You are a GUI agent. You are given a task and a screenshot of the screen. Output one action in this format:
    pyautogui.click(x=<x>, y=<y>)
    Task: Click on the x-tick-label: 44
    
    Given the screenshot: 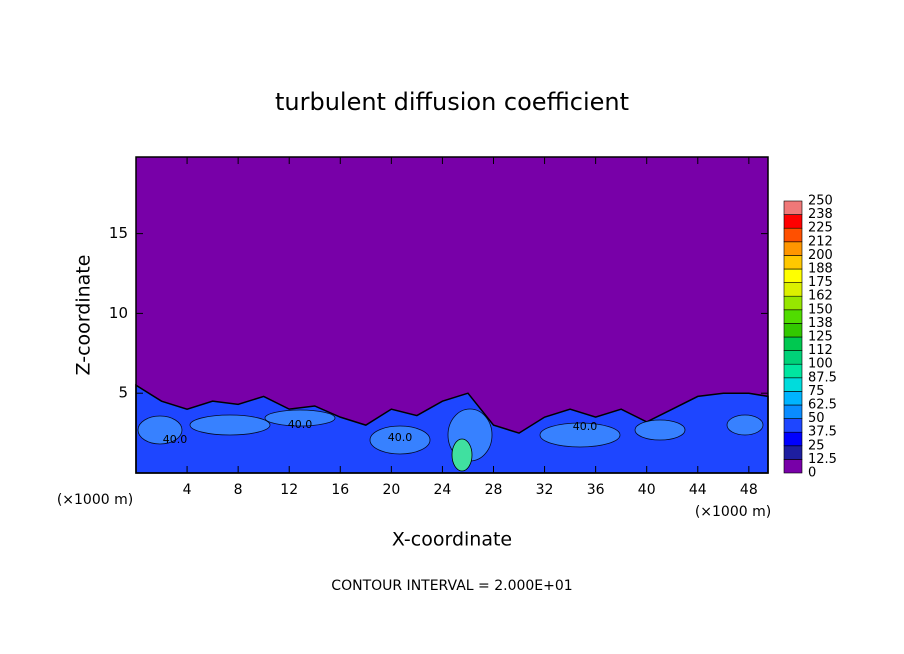 What is the action you would take?
    pyautogui.click(x=698, y=490)
    